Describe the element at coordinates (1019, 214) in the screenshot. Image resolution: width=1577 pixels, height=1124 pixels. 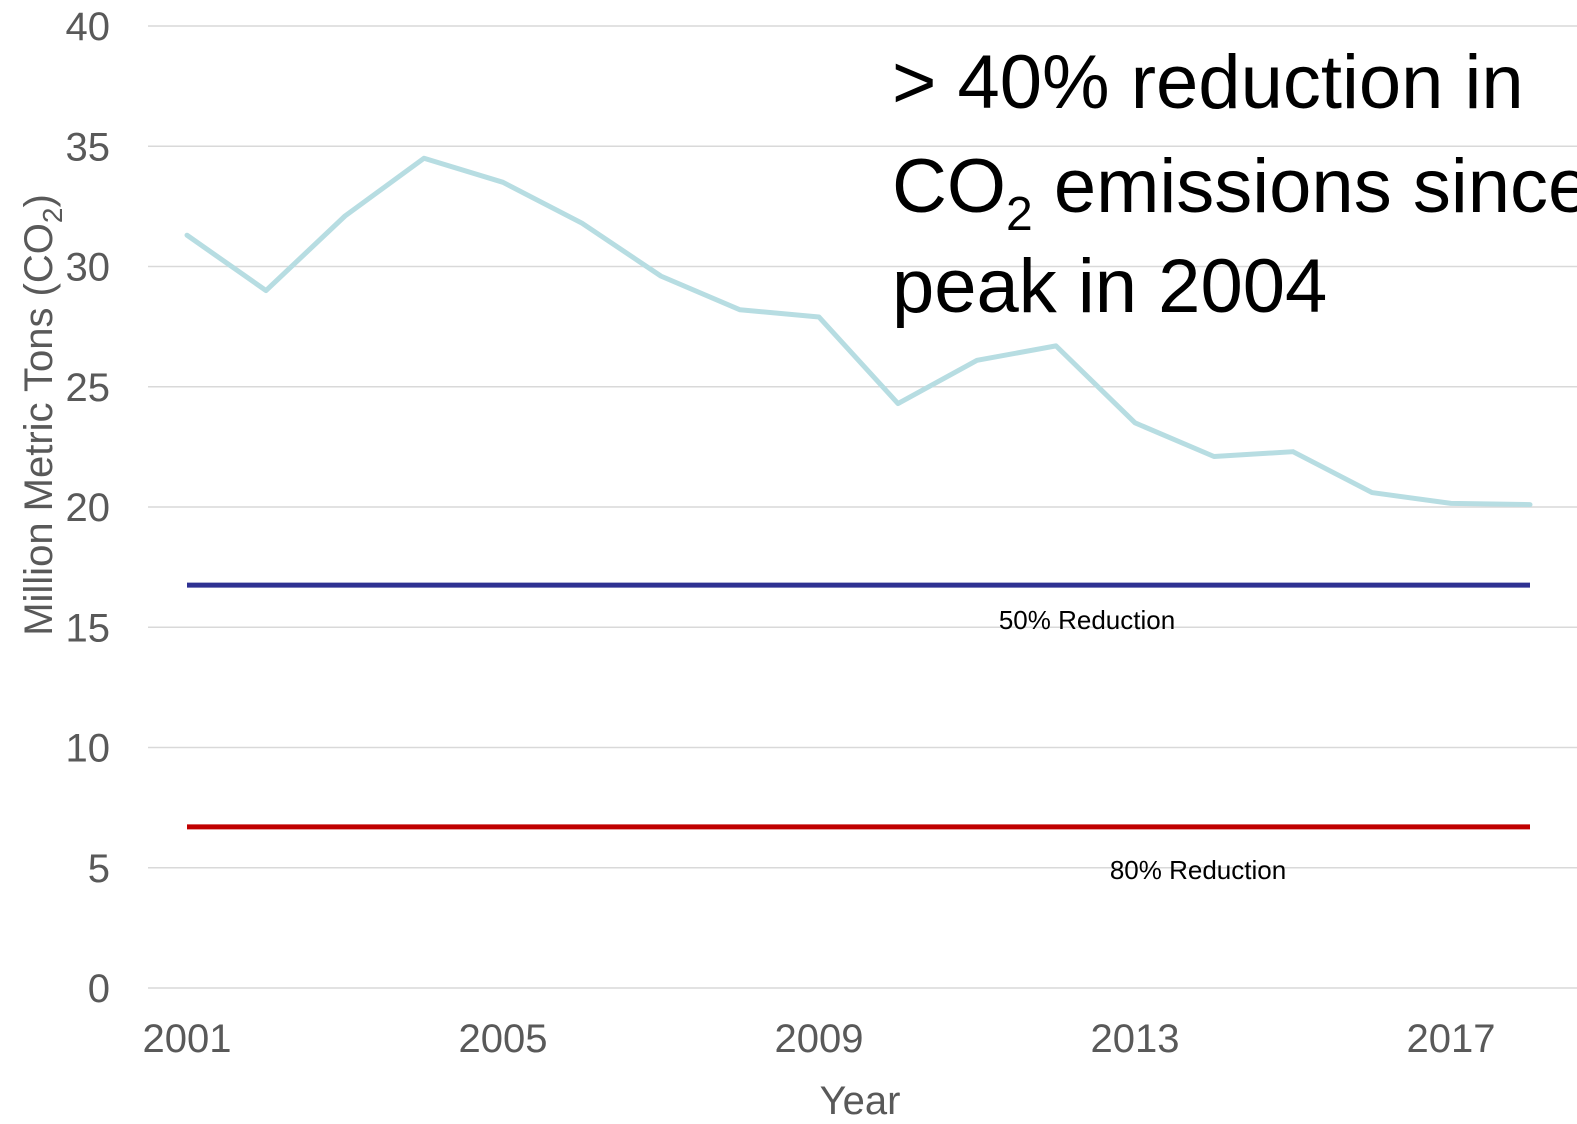
I see `annotation-line-2-subscript: 2` at that location.